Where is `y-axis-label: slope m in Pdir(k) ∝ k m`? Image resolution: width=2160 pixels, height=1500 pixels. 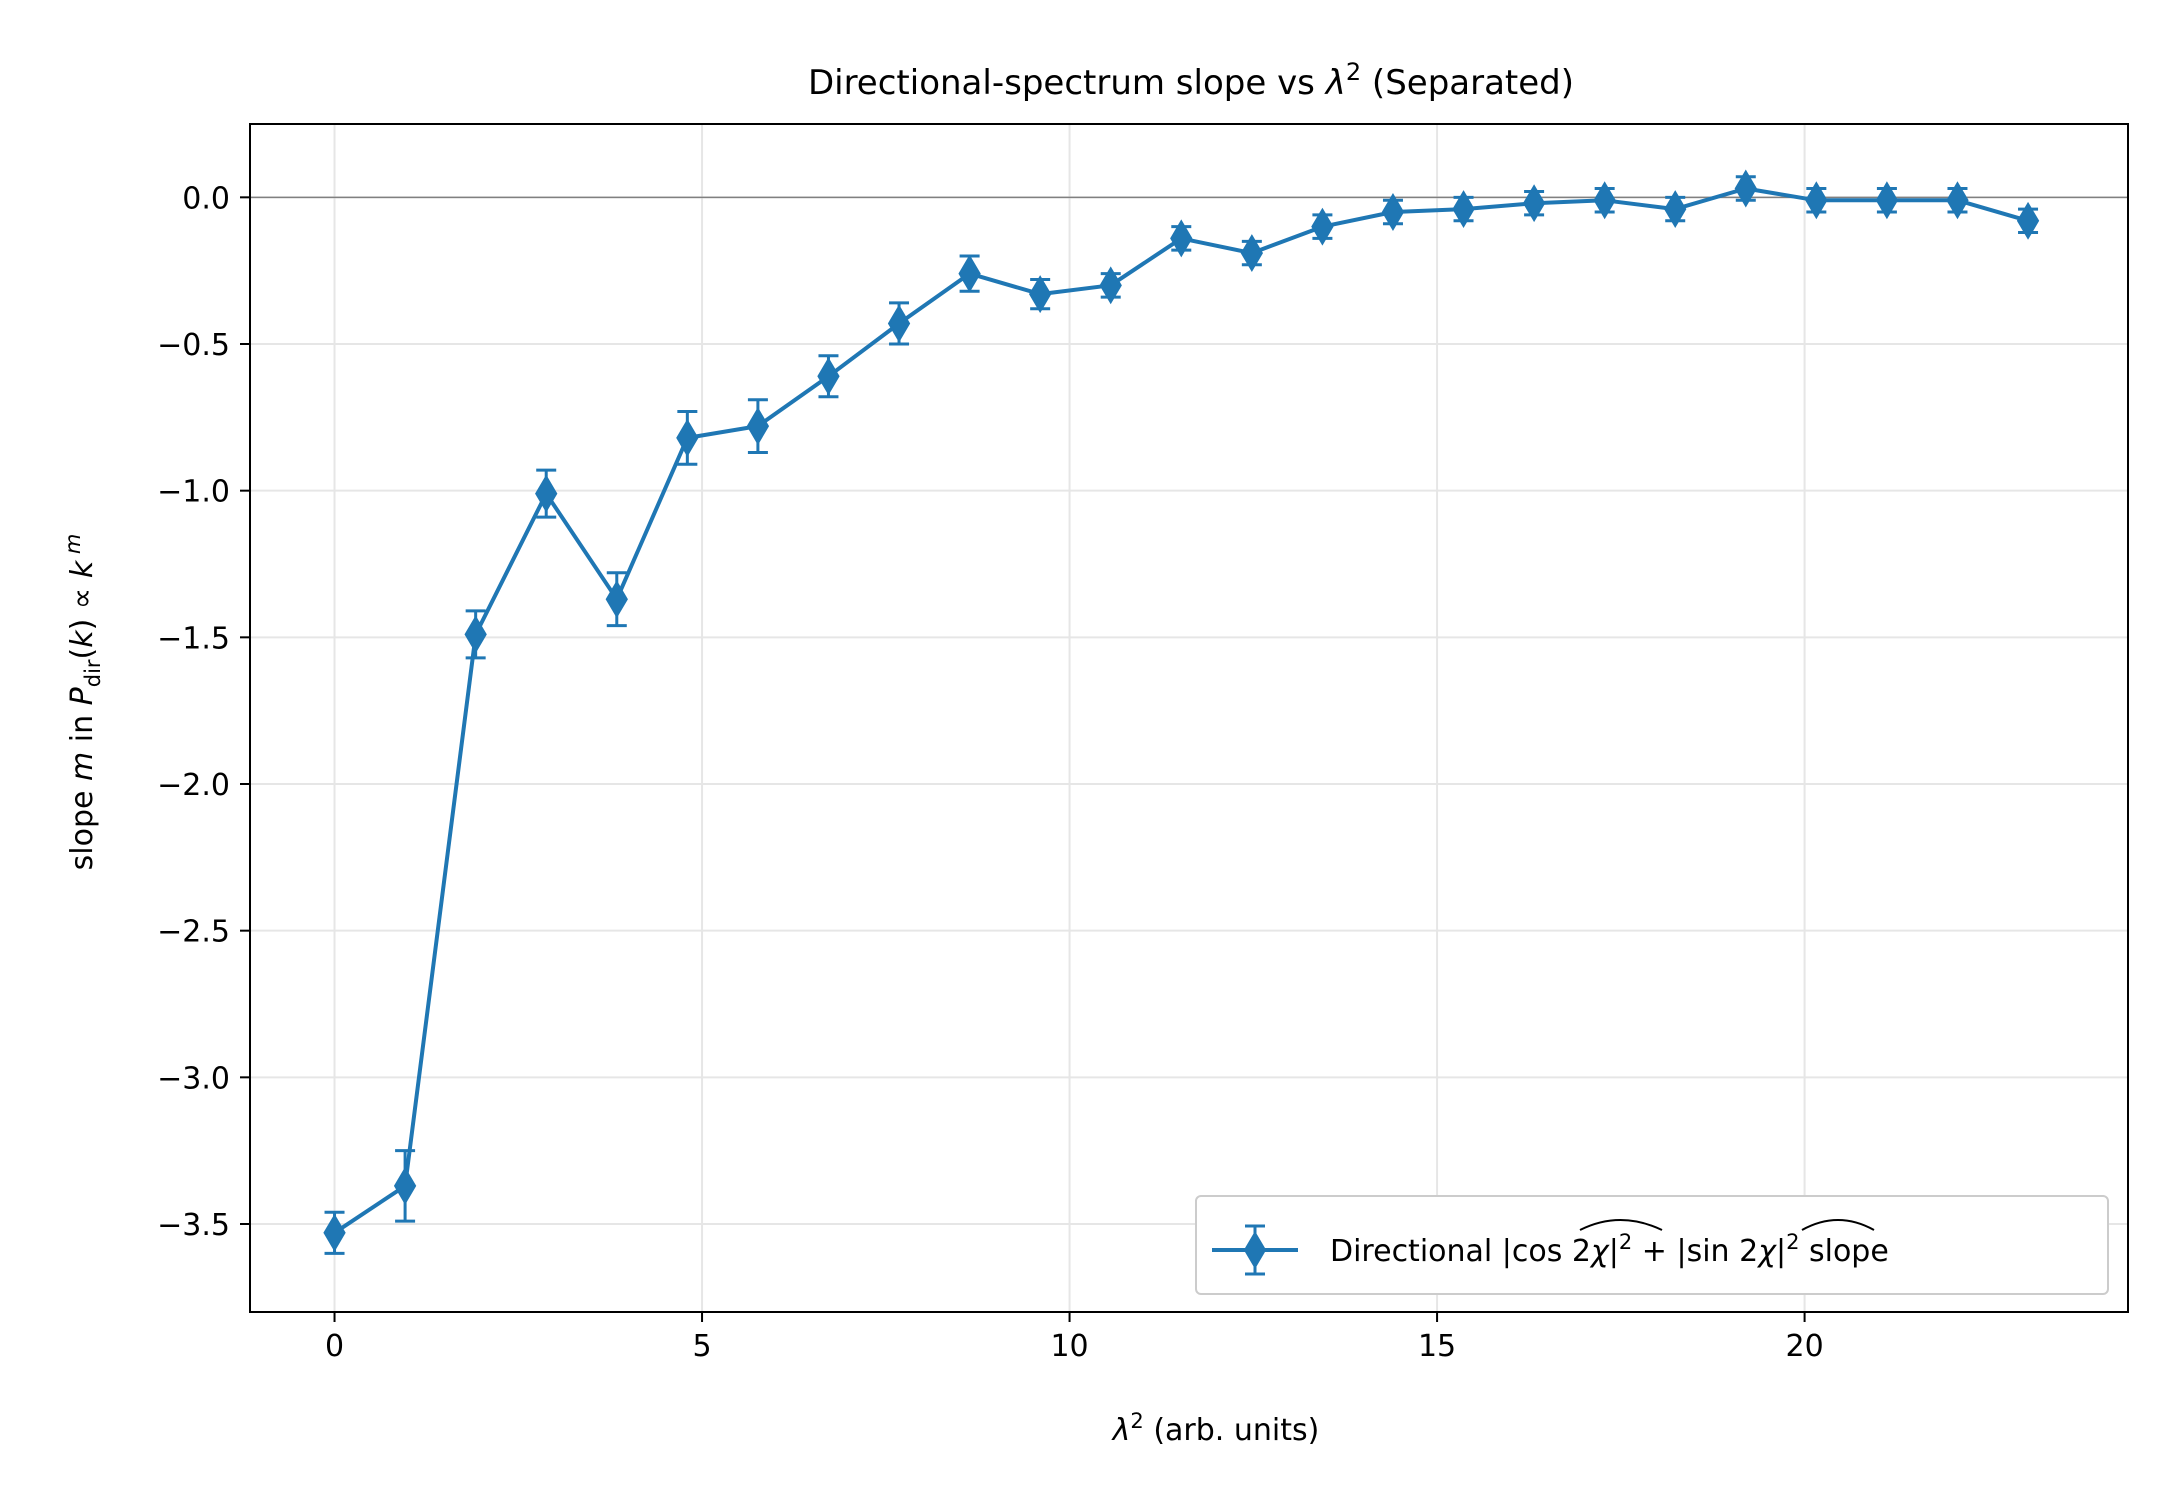
y-axis-label: slope m in Pdir(k) ∝ k m is located at coordinates (83, 702).